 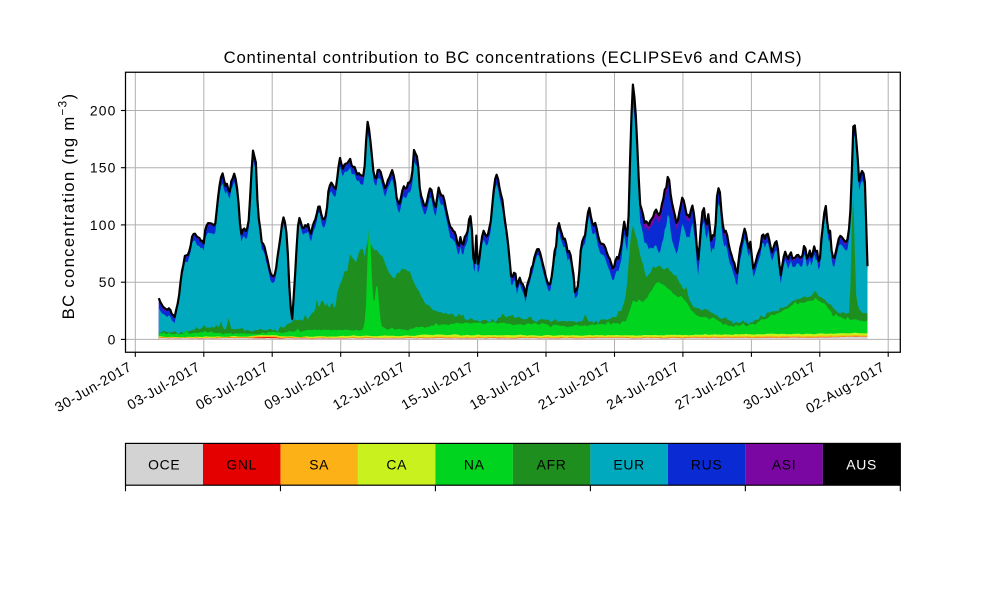 I want to click on svg-text: RUS, so click(x=706, y=464).